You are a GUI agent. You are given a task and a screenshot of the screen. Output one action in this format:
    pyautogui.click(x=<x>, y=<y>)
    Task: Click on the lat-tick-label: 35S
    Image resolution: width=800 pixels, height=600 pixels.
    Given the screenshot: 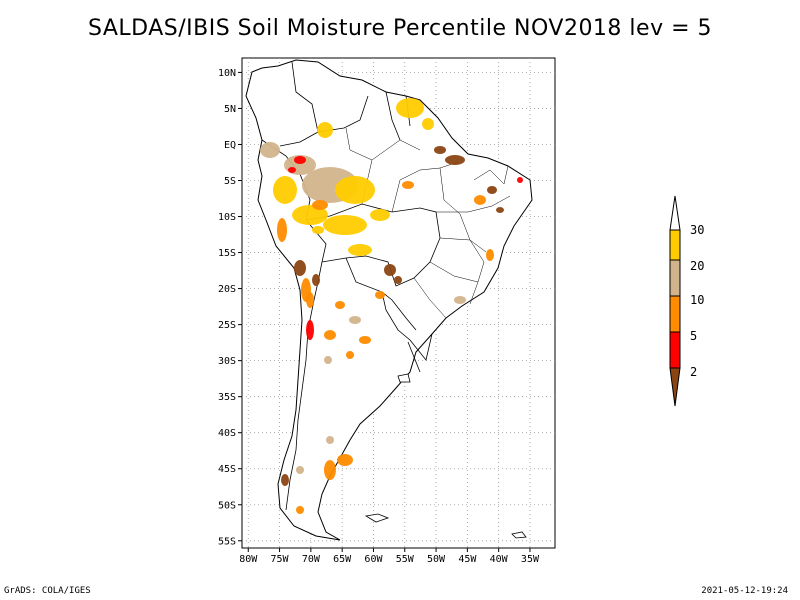 What is the action you would take?
    pyautogui.click(x=227, y=397)
    